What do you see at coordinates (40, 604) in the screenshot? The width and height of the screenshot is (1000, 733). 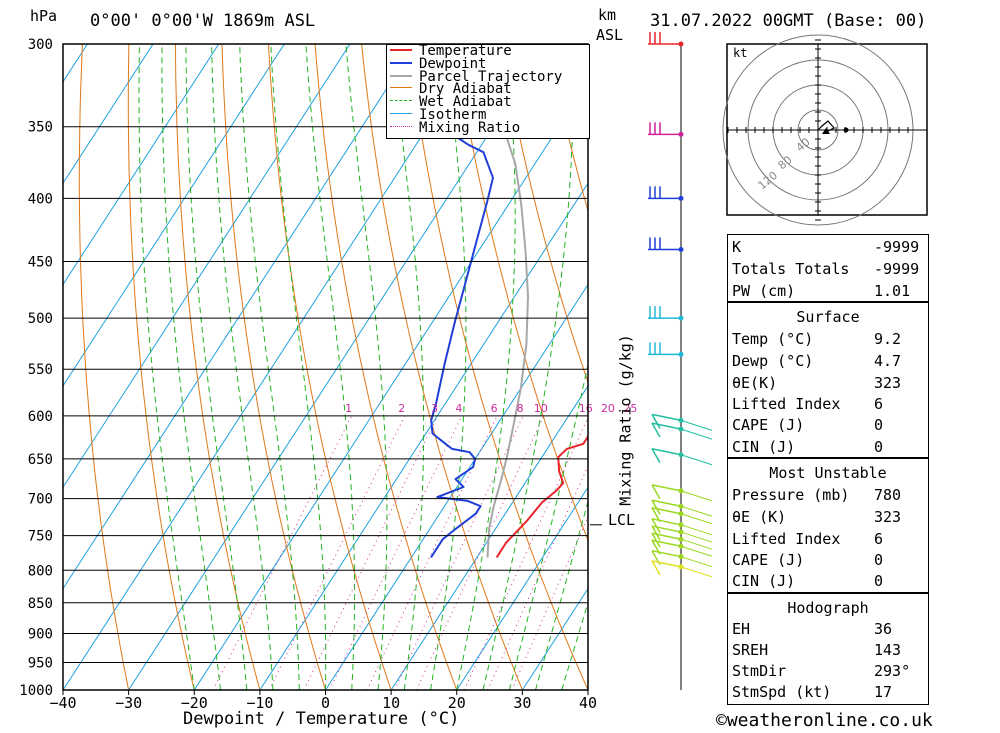 I see `pressure-tick-label: 850` at bounding box center [40, 604].